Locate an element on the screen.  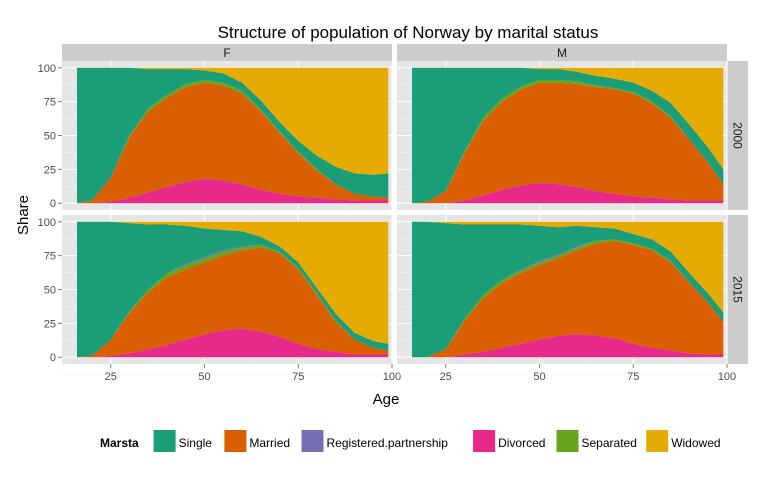
facet-strip-2015 is located at coordinates (737, 289).